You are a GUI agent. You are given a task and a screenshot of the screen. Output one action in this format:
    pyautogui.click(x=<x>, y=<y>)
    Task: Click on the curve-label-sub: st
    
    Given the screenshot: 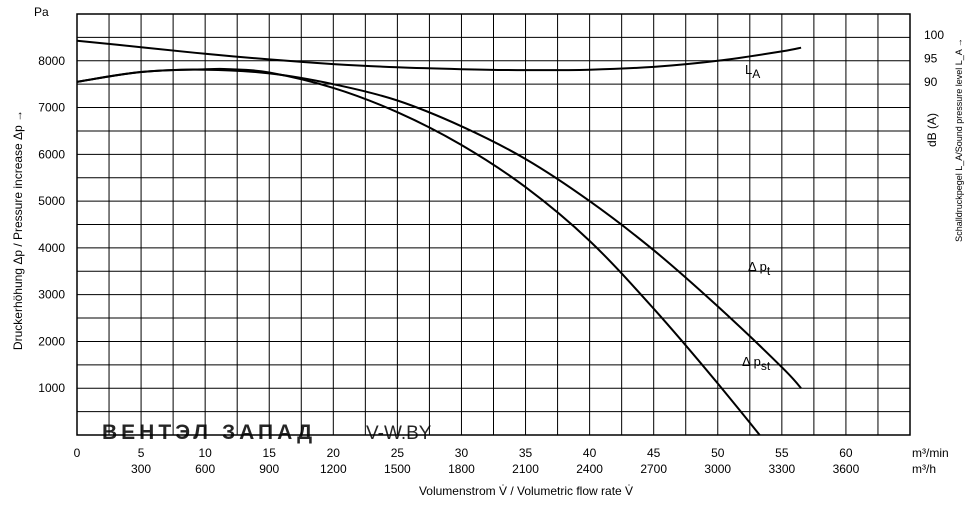 What is the action you would take?
    pyautogui.click(x=766, y=366)
    